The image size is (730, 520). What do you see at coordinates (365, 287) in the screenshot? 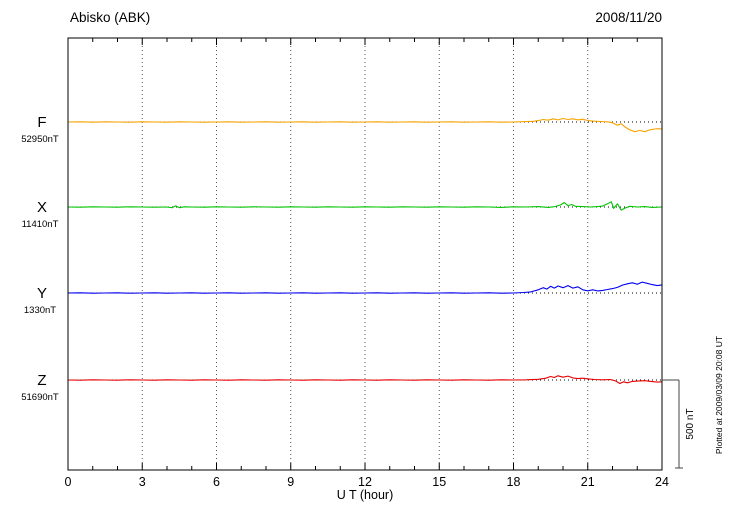
I see `trace-Y` at bounding box center [365, 287].